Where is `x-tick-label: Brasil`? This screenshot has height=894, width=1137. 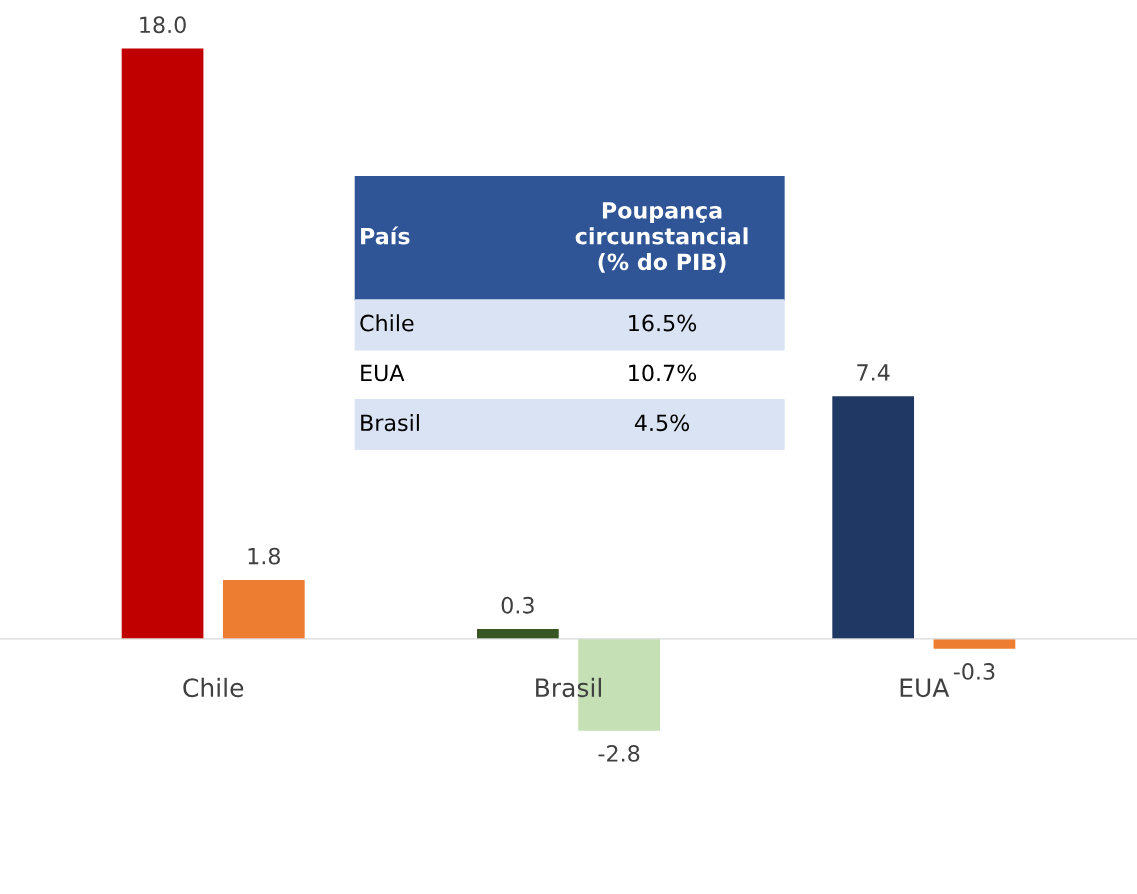 x-tick-label: Brasil is located at coordinates (568, 687).